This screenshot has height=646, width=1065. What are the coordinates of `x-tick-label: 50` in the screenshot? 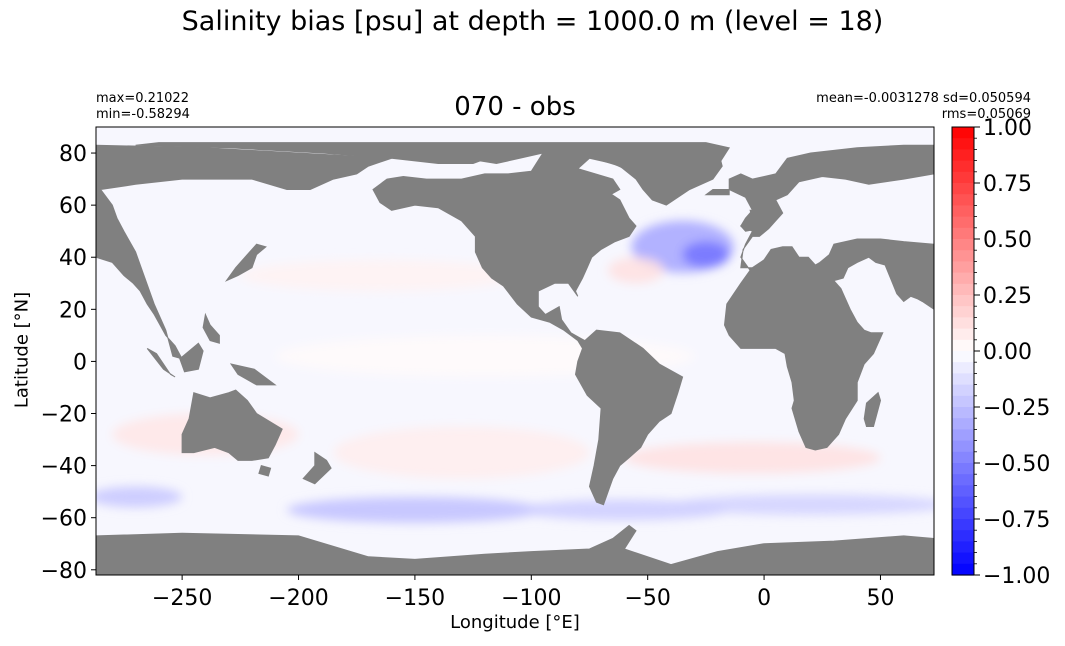 It's located at (880, 598).